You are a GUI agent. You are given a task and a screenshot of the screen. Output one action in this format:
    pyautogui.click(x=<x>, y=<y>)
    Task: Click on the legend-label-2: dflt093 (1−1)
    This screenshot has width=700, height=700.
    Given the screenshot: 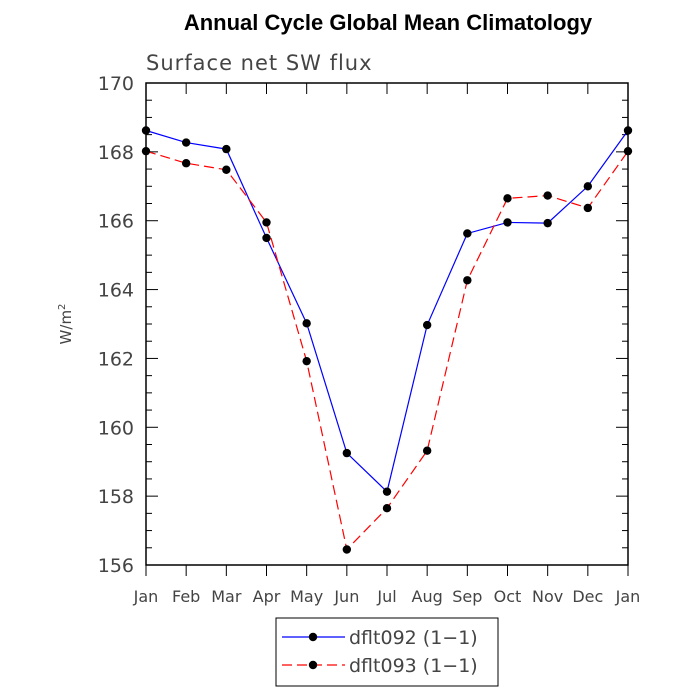 What is the action you would take?
    pyautogui.click(x=413, y=666)
    